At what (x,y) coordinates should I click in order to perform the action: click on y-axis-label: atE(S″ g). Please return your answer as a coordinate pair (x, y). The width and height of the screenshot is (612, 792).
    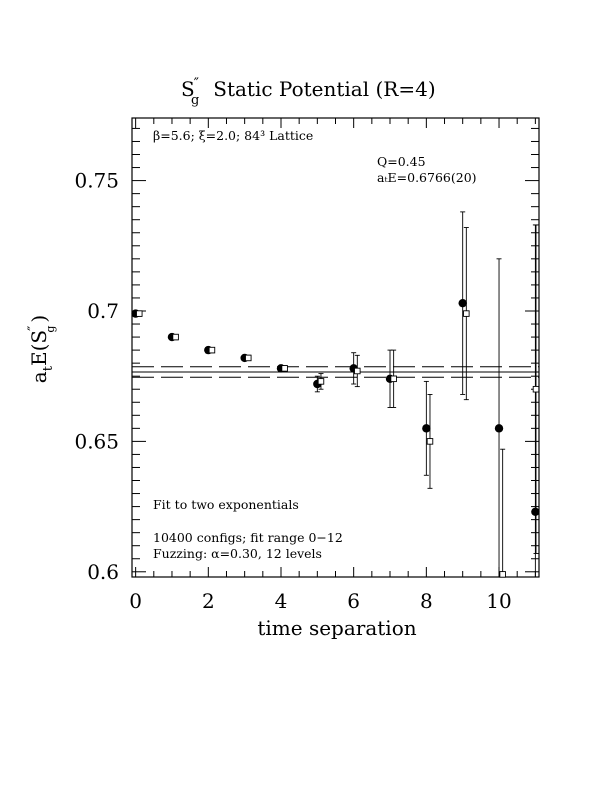
    Looking at the image, I should click on (41, 349).